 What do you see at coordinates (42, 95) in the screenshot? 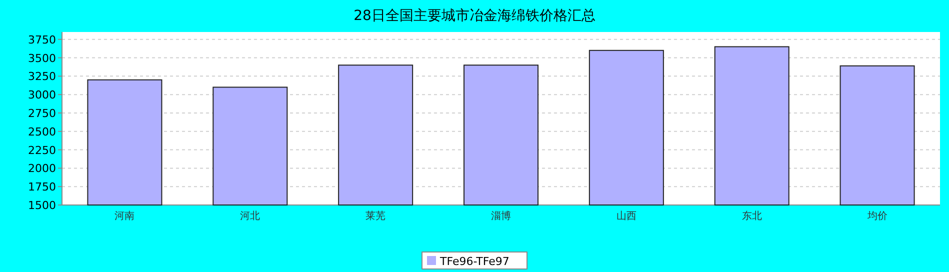
I see `y-tick-label: 3000` at bounding box center [42, 95].